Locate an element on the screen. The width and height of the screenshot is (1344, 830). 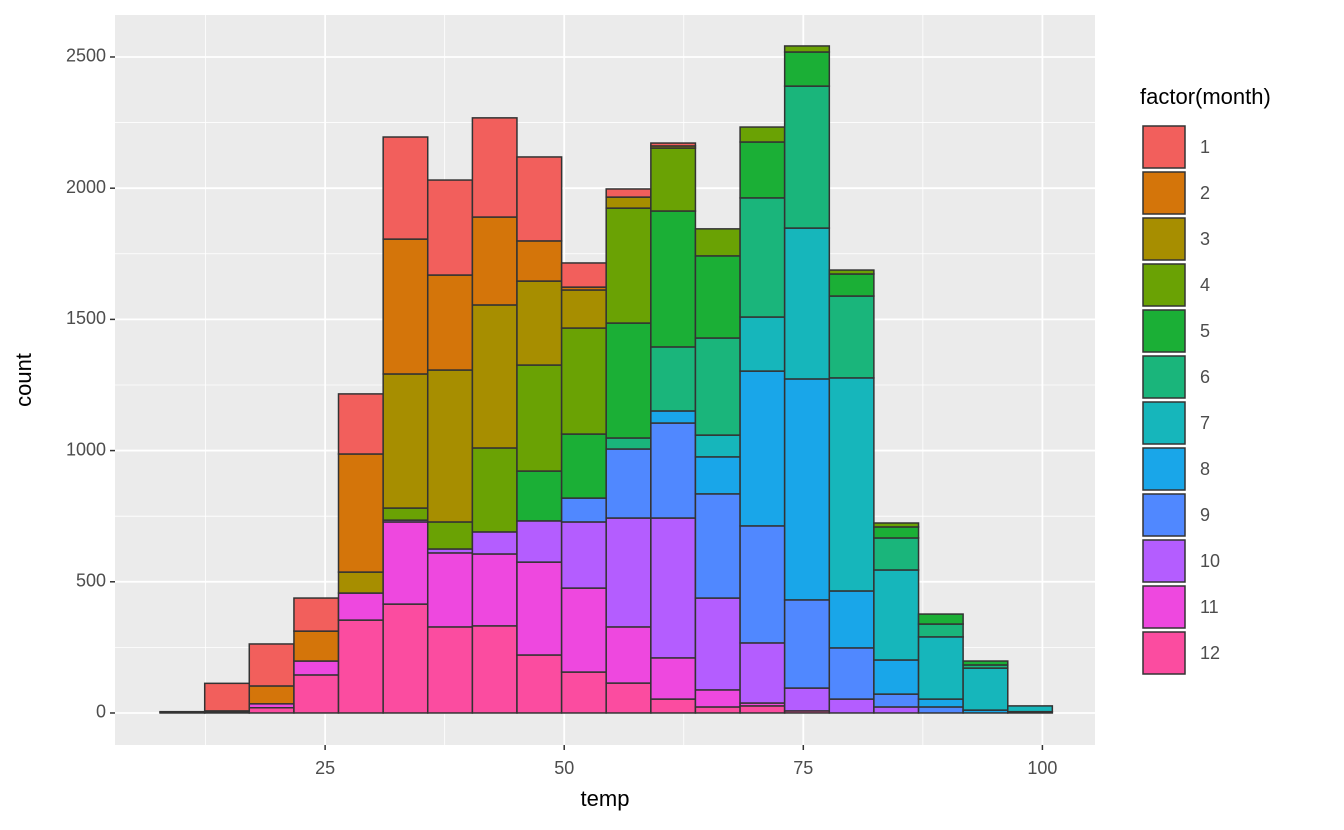
legend-label: 7 is located at coordinates (1205, 423).